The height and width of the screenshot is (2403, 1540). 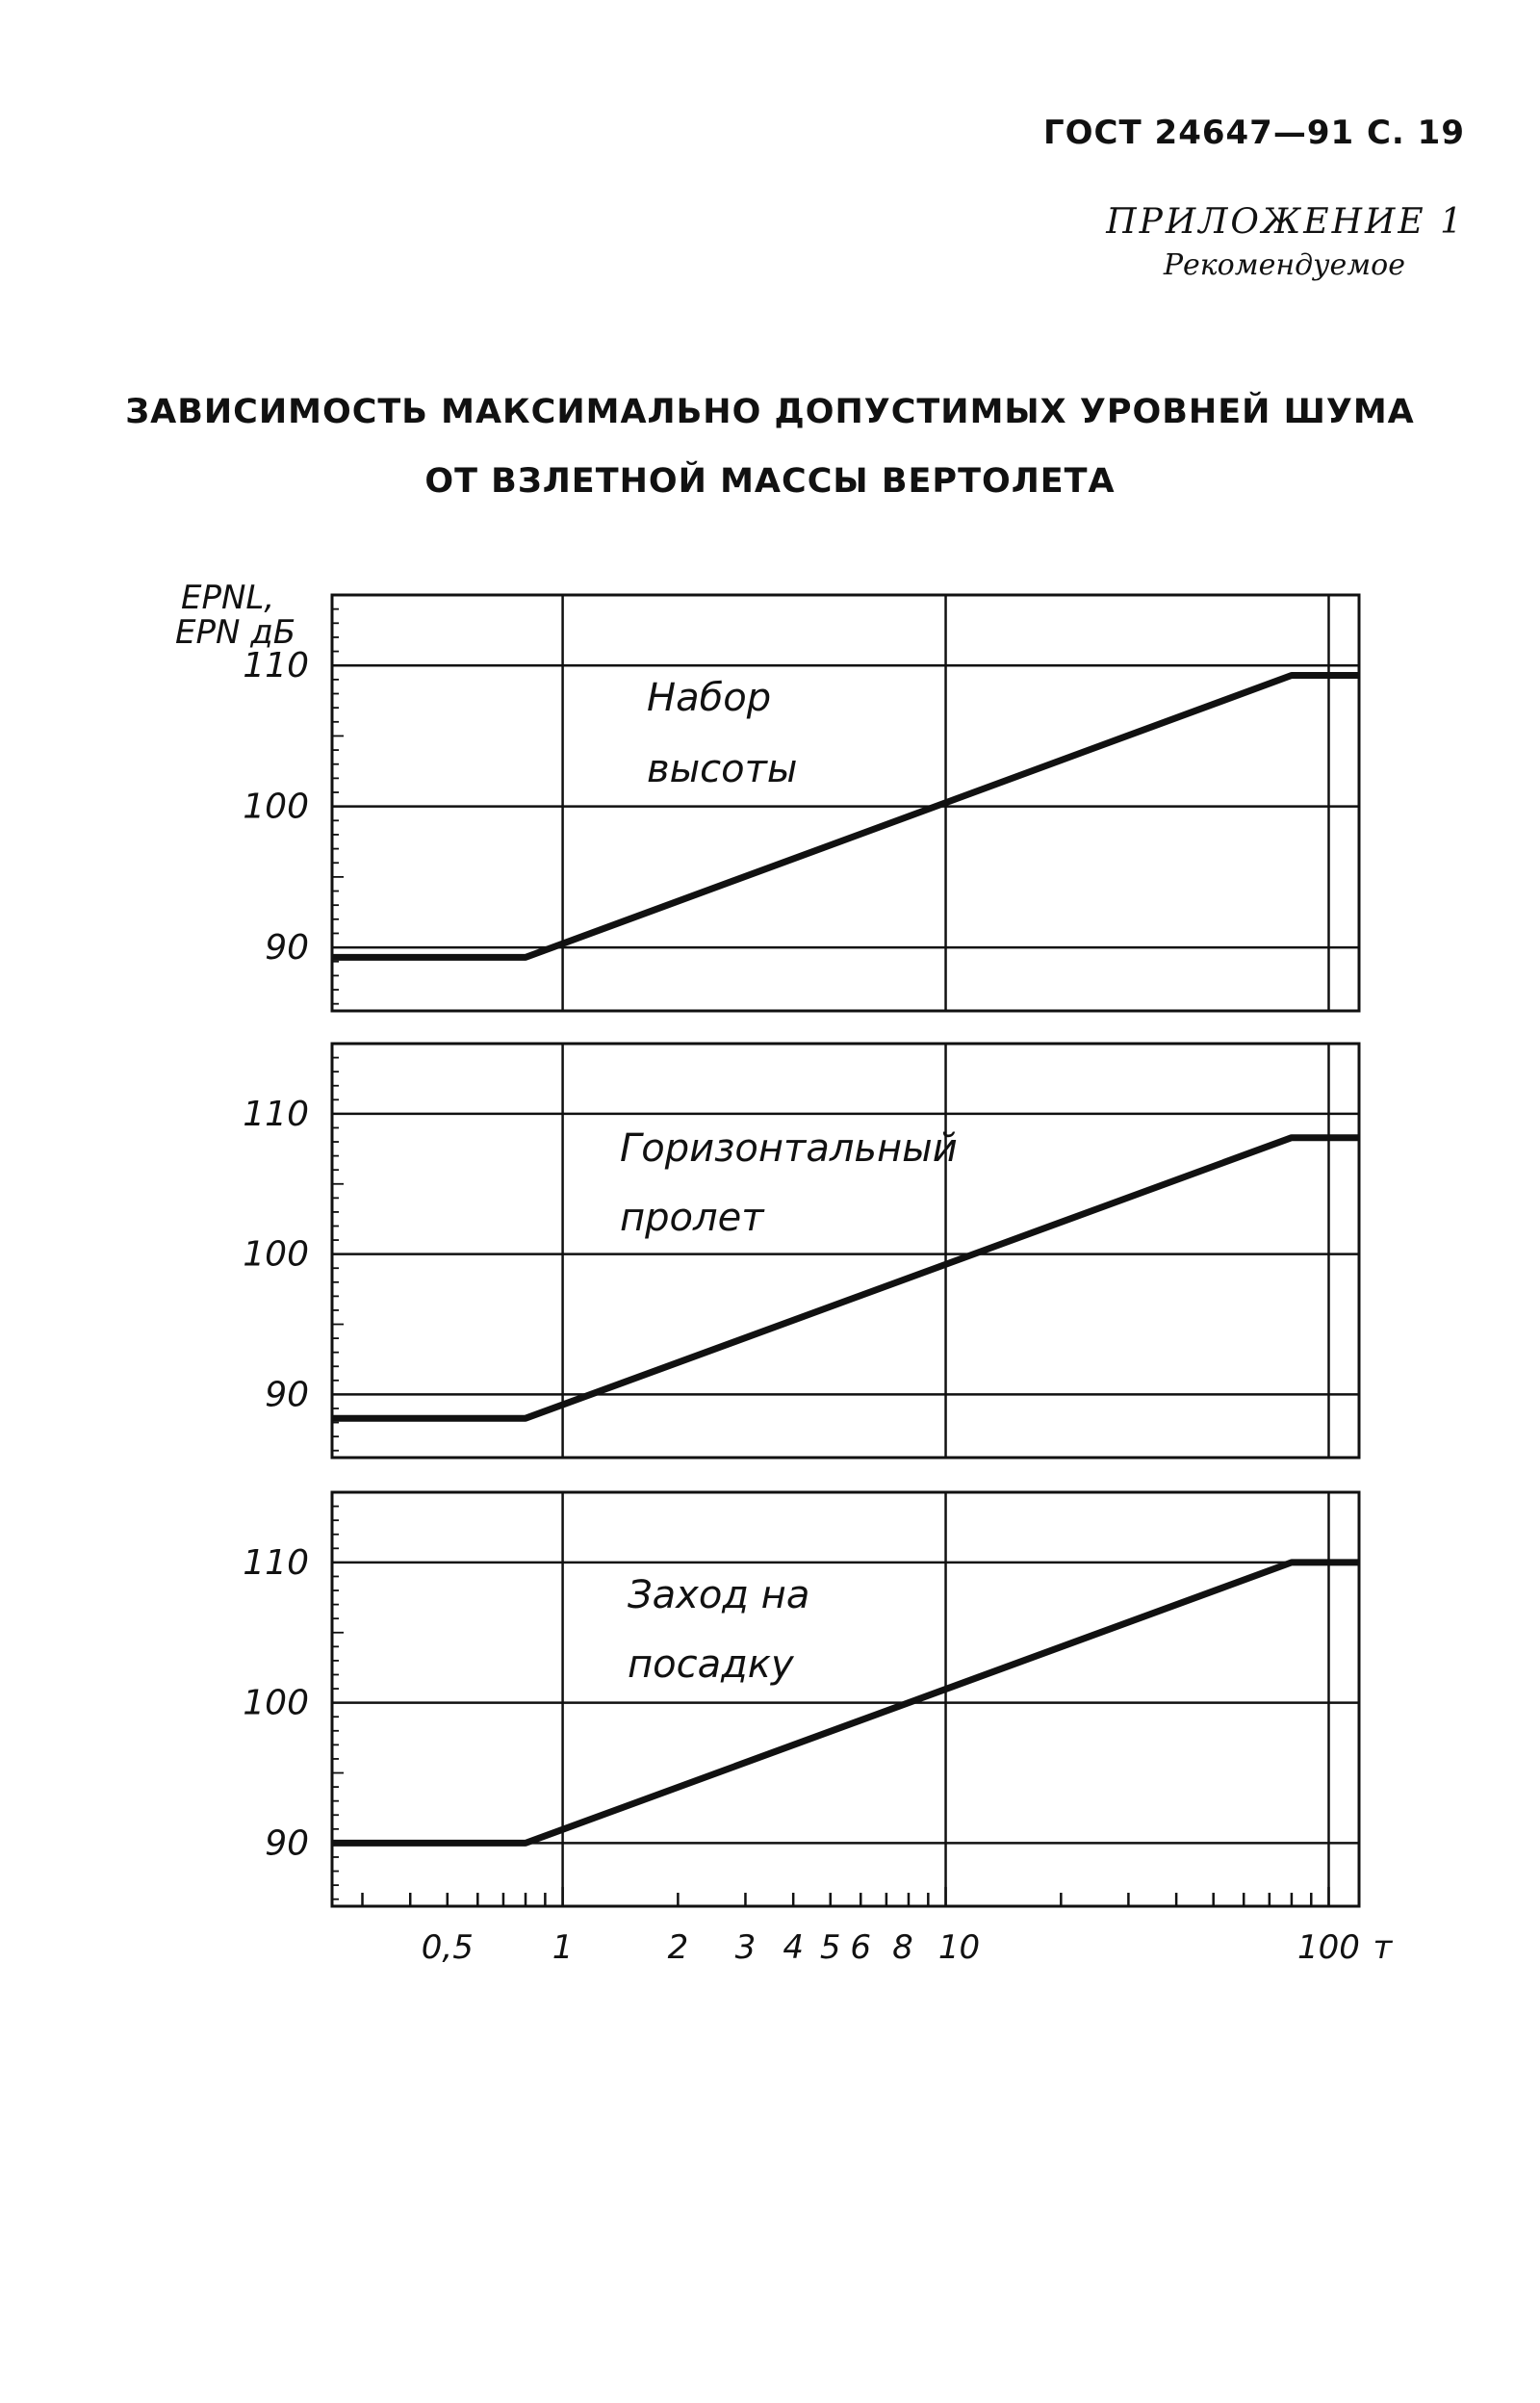 I want to click on x-tick-label: 4, so click(x=793, y=1948).